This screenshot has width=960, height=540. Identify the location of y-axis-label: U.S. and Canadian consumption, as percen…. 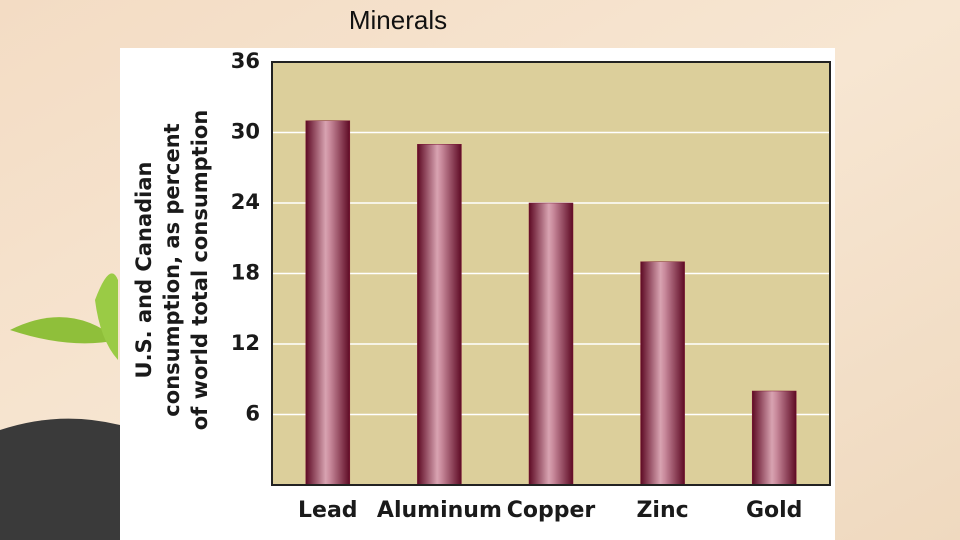
(172, 270).